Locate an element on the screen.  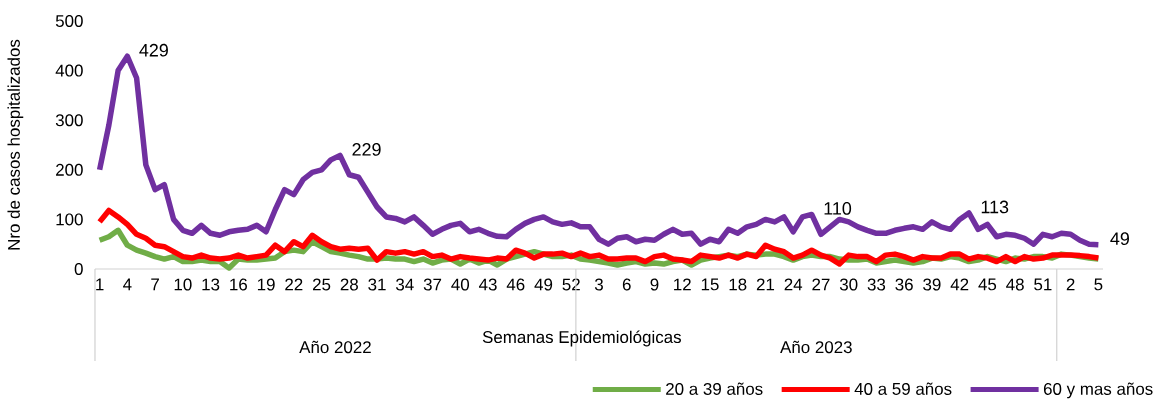
y-tick-label: 300 is located at coordinates (69, 120).